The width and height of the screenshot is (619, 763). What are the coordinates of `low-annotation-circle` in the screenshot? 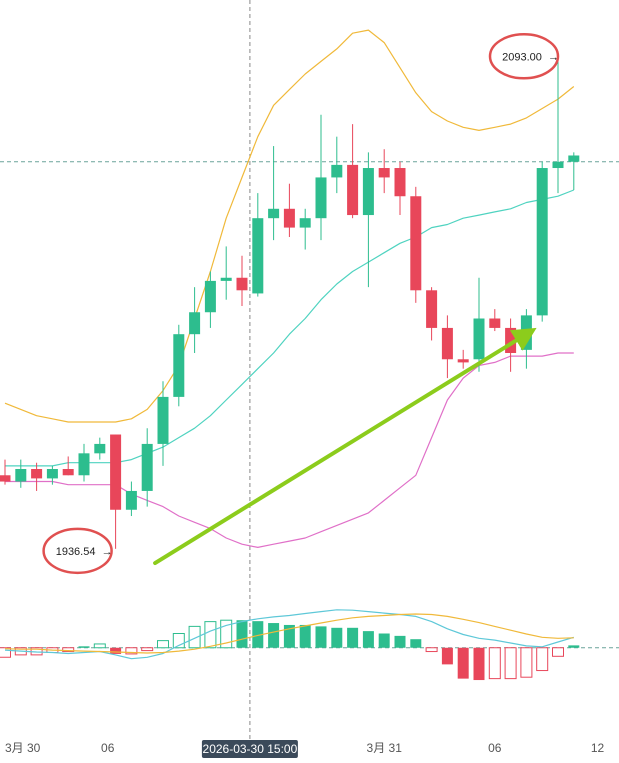 It's located at (77, 551).